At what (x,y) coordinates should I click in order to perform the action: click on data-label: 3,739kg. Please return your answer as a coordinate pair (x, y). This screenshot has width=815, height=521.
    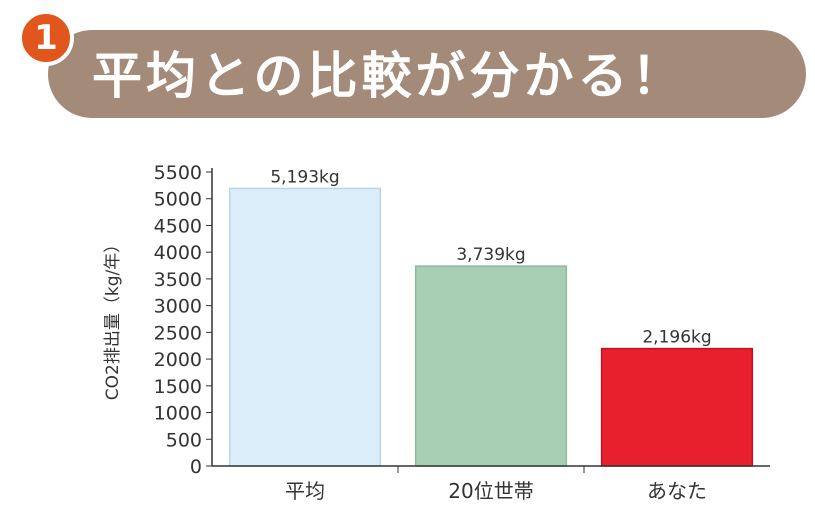
    Looking at the image, I should click on (490, 255).